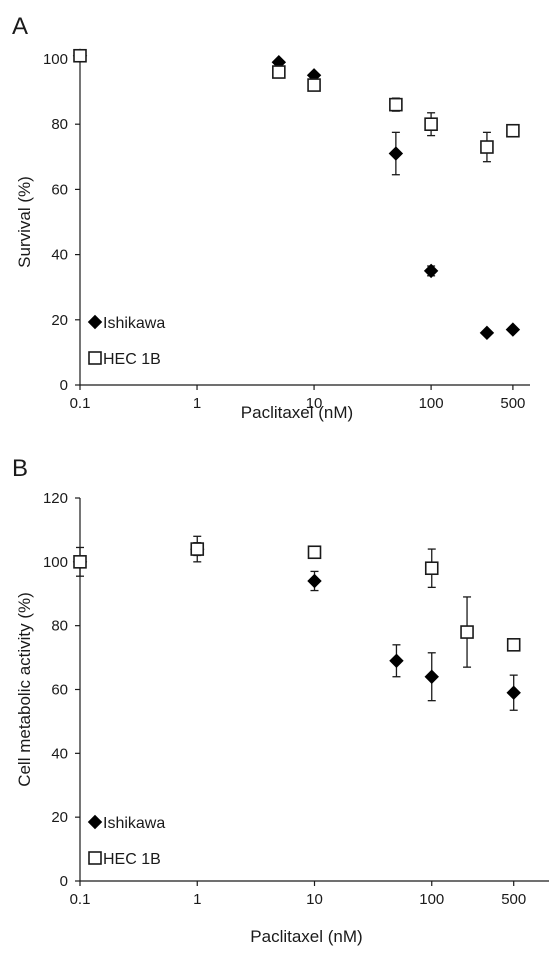  Describe the element at coordinates (55, 498) in the screenshot. I see `y-tick-label: 120` at that location.